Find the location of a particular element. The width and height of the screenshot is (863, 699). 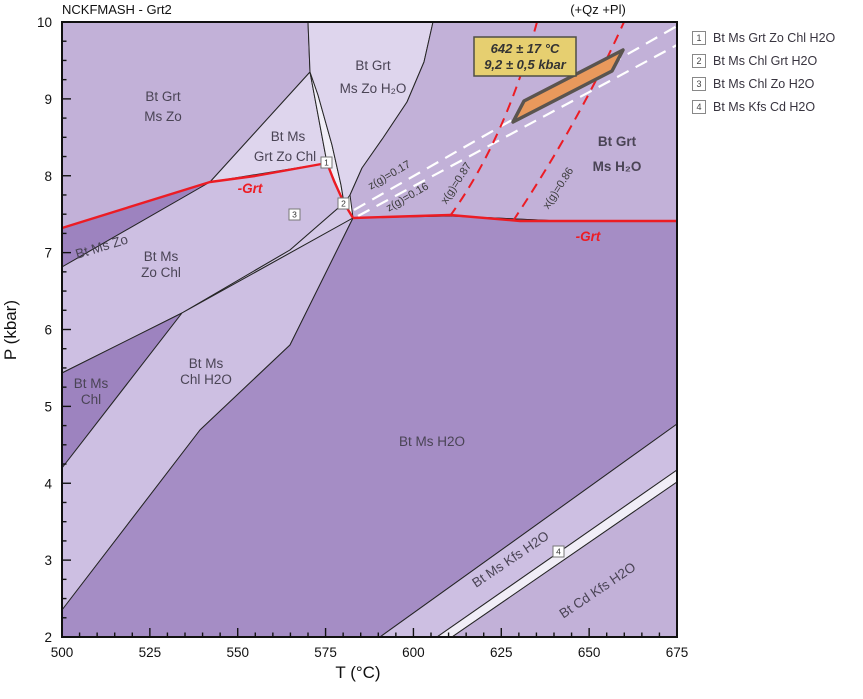

grt-out-label-right: -Grt is located at coordinates (588, 236).